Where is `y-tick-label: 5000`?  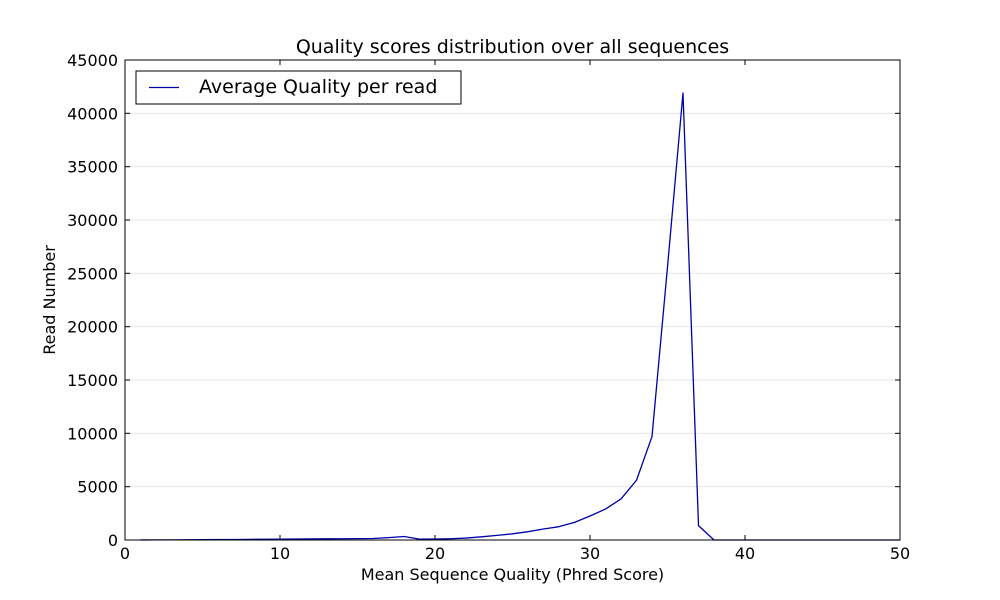
y-tick-label: 5000 is located at coordinates (97, 487).